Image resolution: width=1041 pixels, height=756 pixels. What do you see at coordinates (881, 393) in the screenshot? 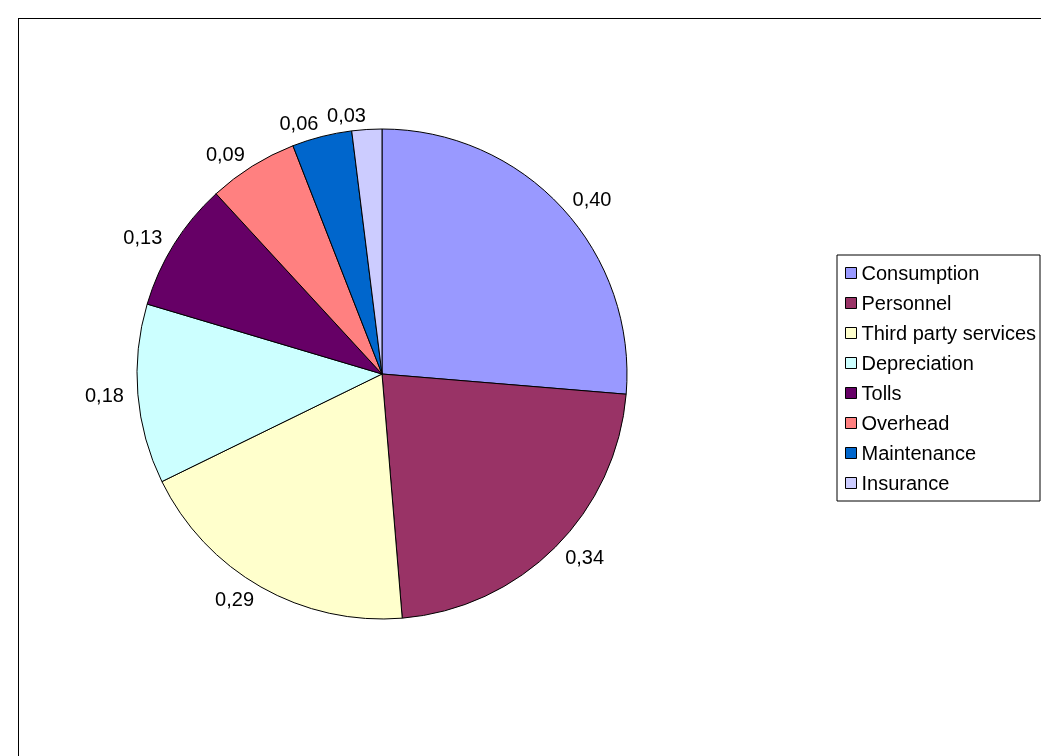
I see `legend-label: Tolls` at bounding box center [881, 393].